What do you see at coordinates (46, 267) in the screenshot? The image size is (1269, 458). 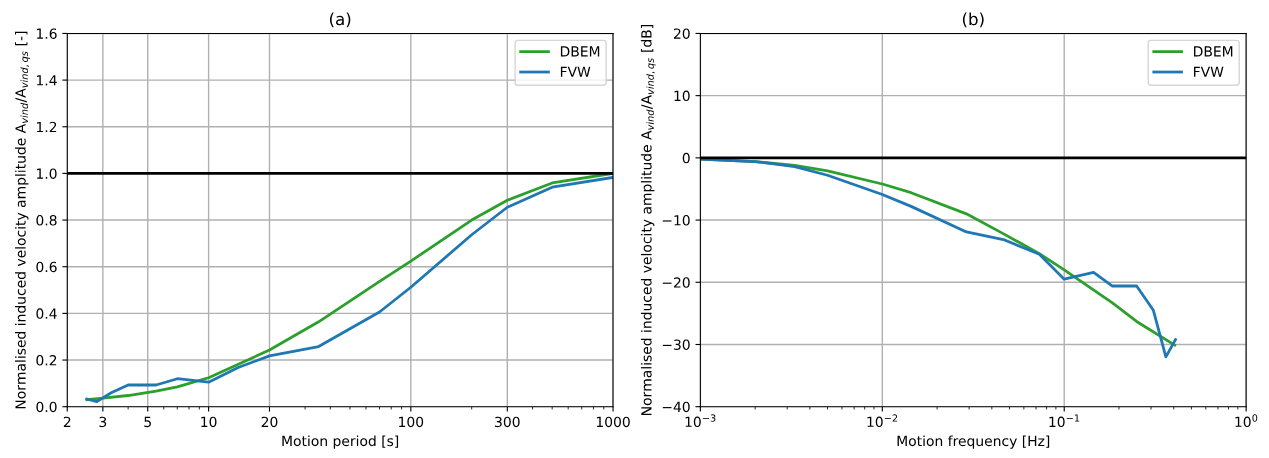 I see `y-tick-label: 0.6` at bounding box center [46, 267].